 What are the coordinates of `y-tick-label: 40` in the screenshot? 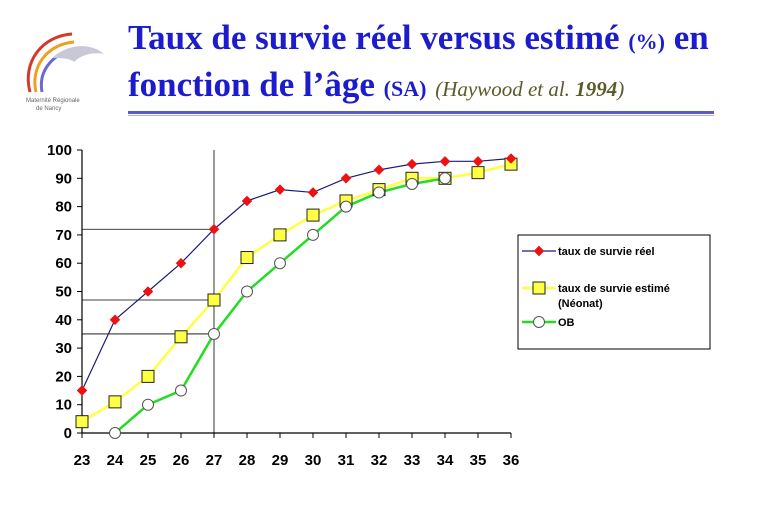 It's located at (63, 320).